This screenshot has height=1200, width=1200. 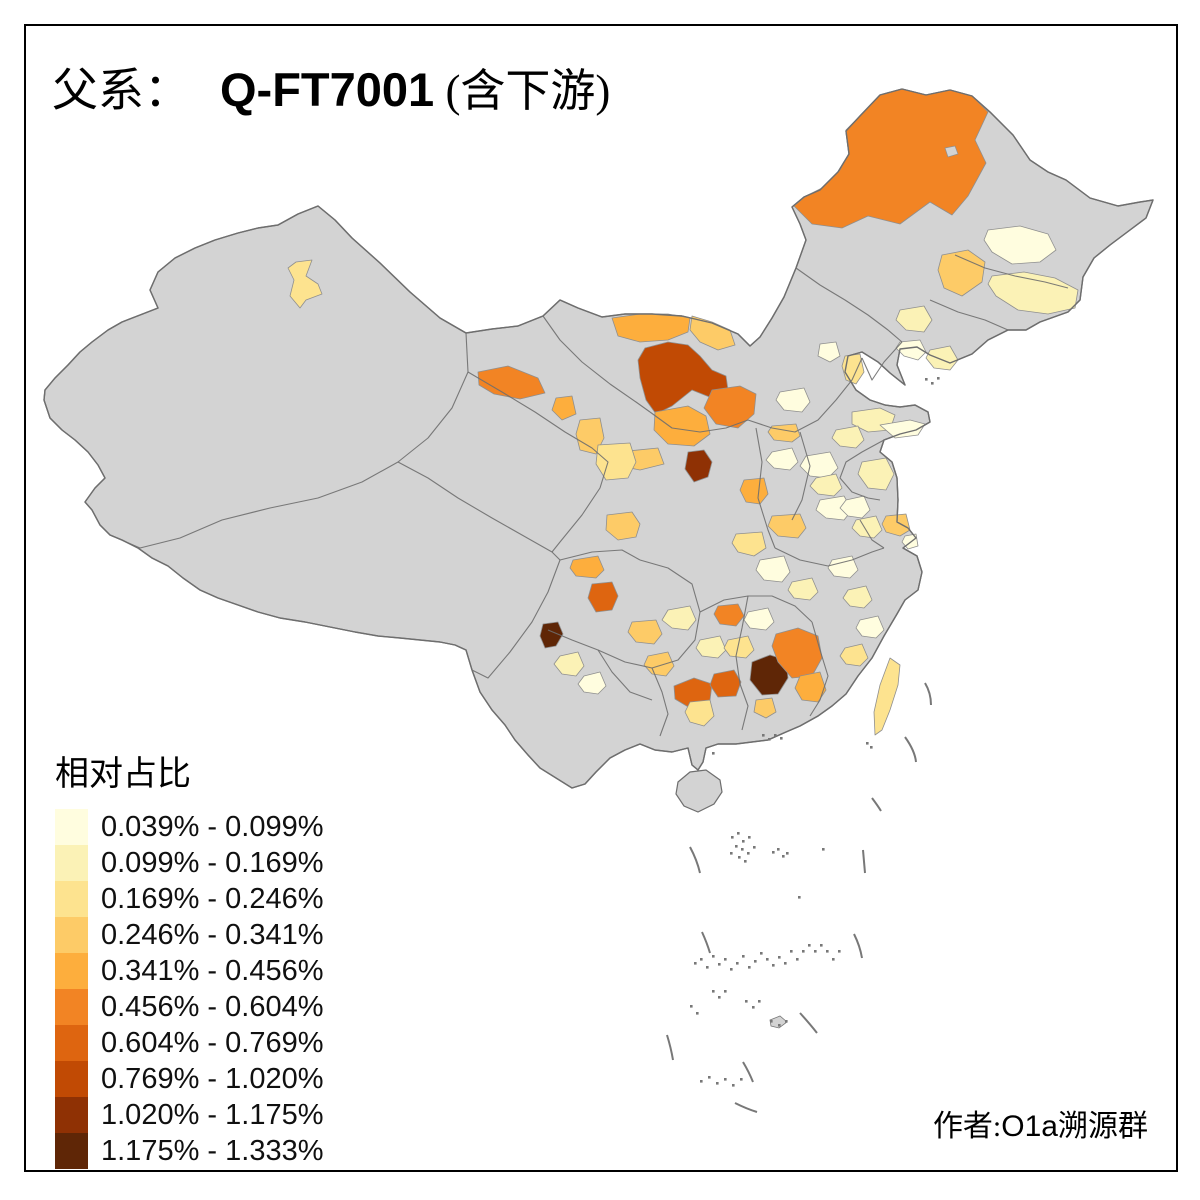 What do you see at coordinates (1020, 245) in the screenshot?
I see `prefecture-r-harbin` at bounding box center [1020, 245].